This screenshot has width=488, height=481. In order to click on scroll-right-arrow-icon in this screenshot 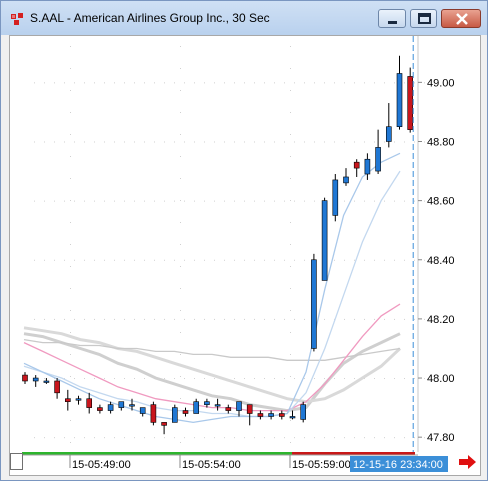, I will do `click(468, 462)`.